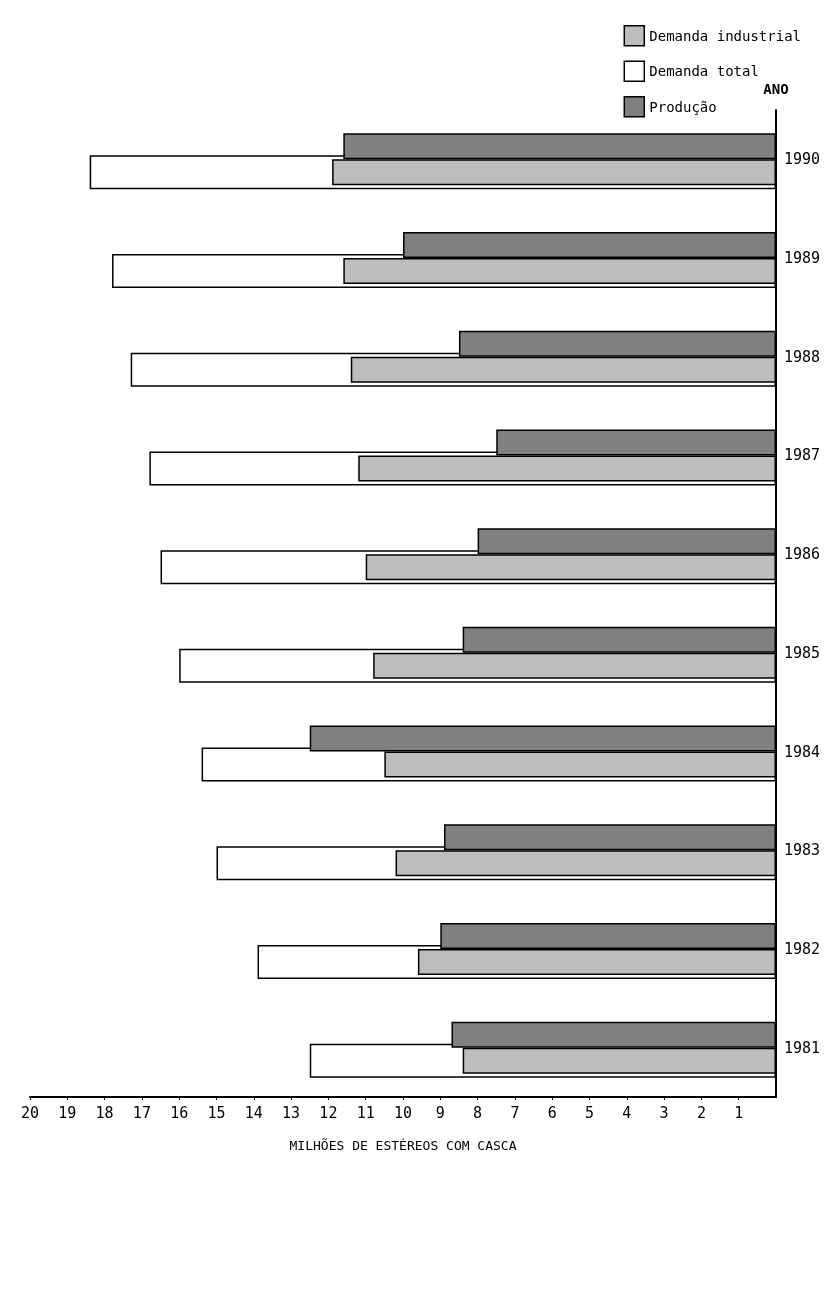 The height and width of the screenshot is (1307, 826). Describe the element at coordinates (104, 1112) in the screenshot. I see `x-tick-label: 18` at that location.